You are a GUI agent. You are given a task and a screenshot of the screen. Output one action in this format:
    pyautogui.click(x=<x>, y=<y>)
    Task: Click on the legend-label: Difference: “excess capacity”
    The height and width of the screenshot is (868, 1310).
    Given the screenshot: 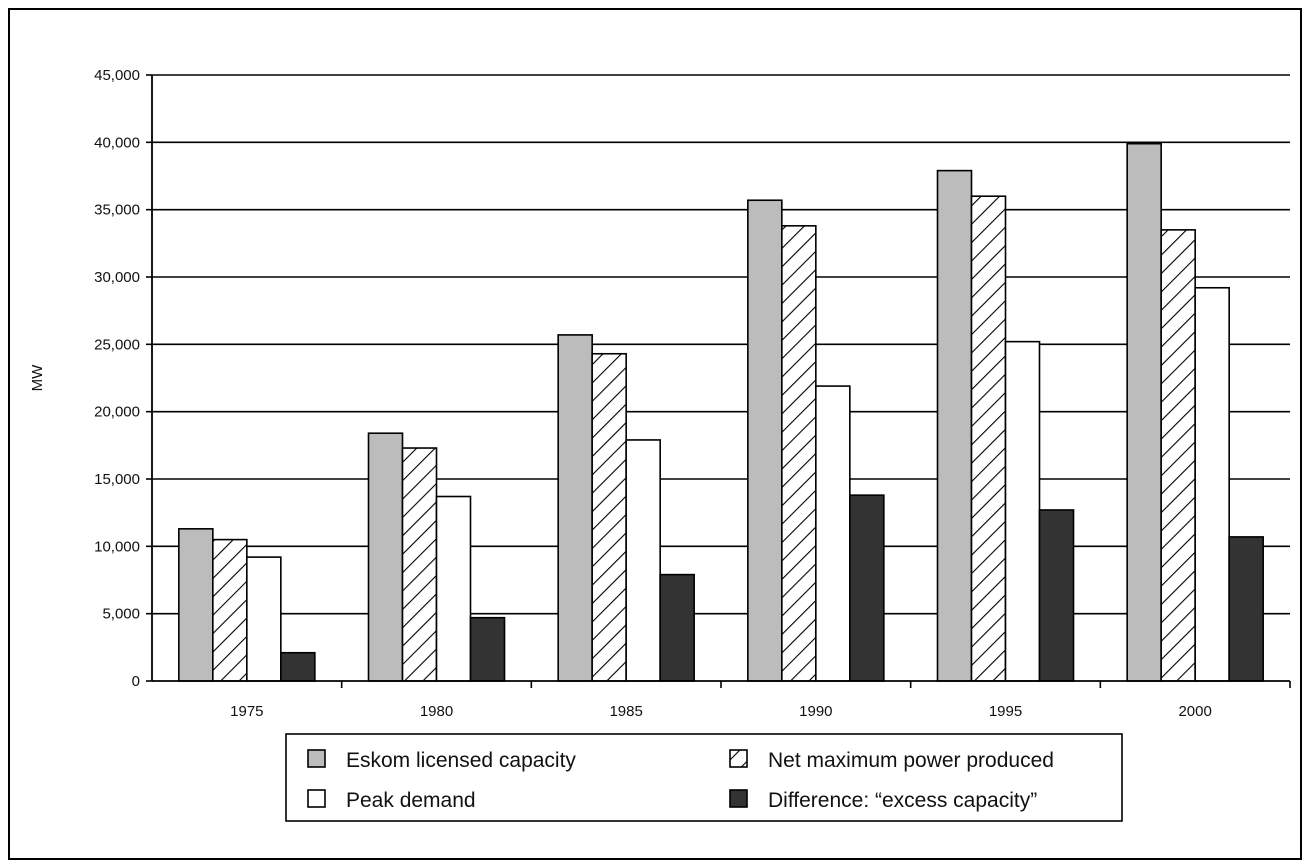 What is the action you would take?
    pyautogui.click(x=902, y=800)
    